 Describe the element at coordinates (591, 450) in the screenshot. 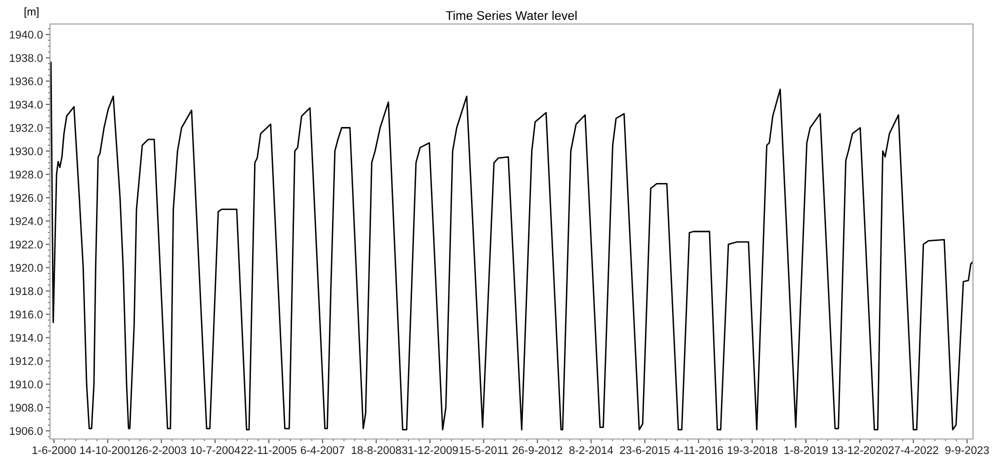

I see `x-tick-label: 8-2-2014` at that location.